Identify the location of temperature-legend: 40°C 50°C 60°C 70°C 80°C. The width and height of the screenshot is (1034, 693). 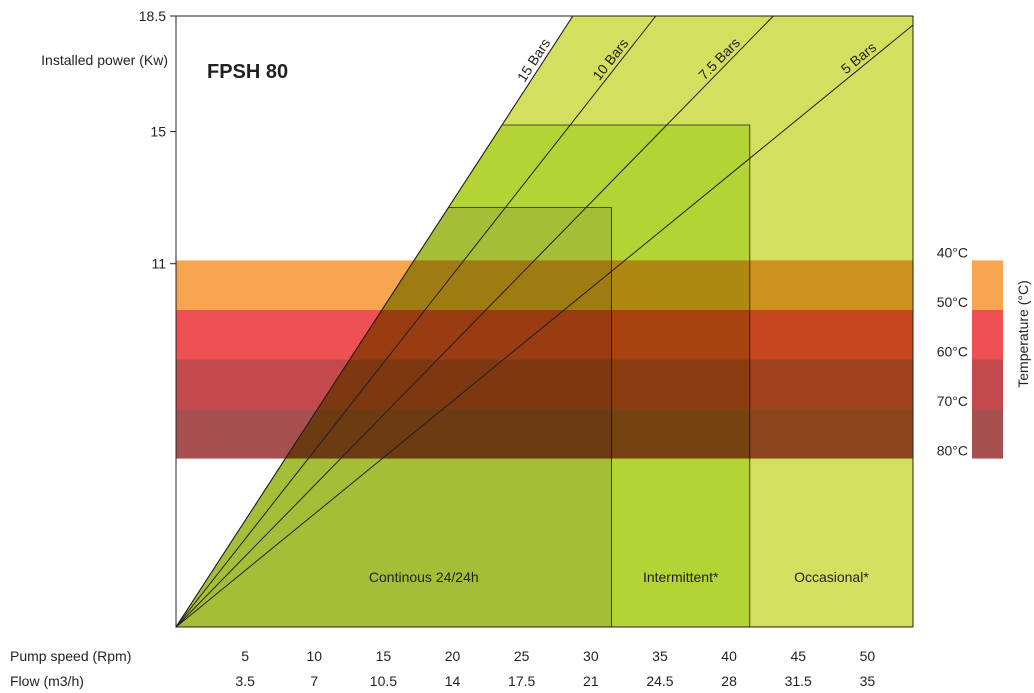
(970, 351).